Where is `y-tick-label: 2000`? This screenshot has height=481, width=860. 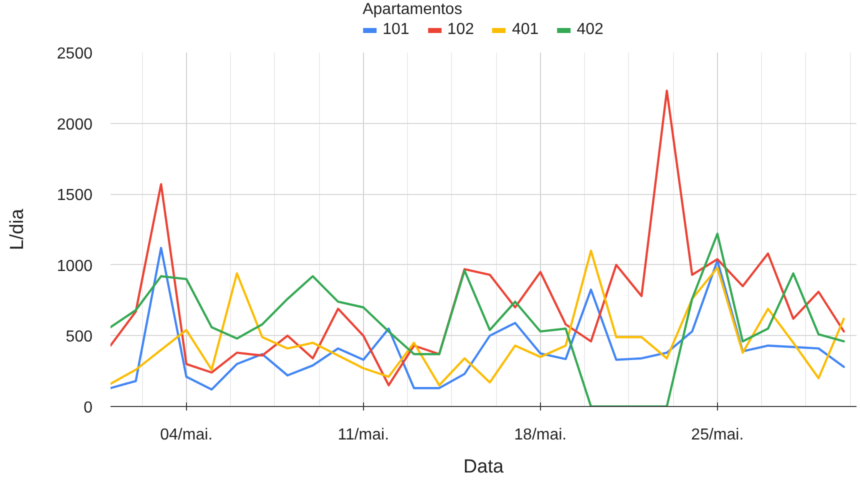 y-tick-label: 2000 is located at coordinates (74, 125).